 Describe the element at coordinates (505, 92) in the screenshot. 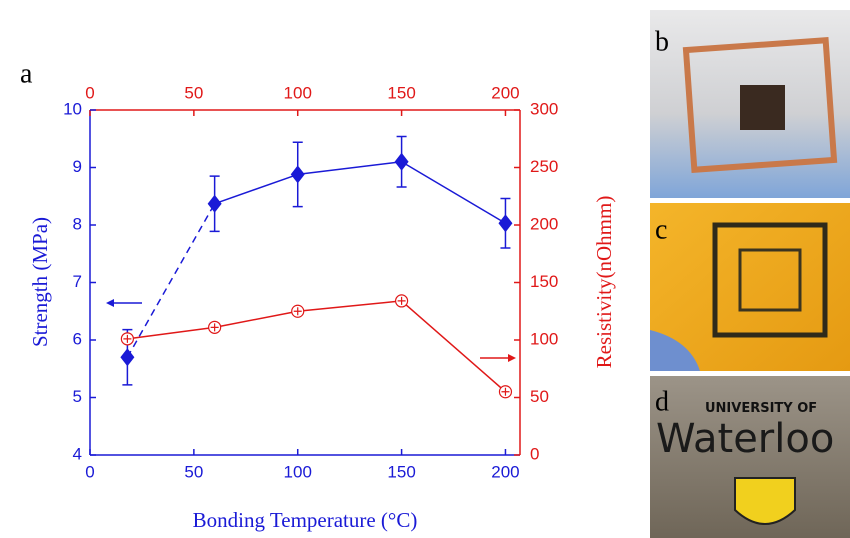

I see `x2-tick-label: 200` at that location.